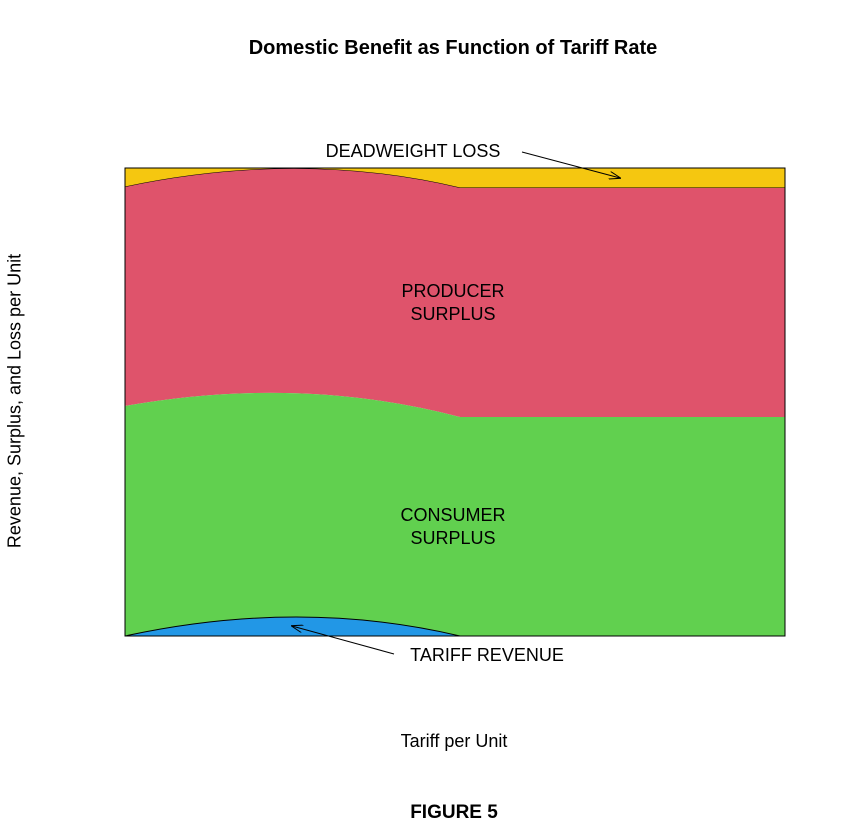  Describe the element at coordinates (570, 164) in the screenshot. I see `deadweight-loss-arrow` at that location.